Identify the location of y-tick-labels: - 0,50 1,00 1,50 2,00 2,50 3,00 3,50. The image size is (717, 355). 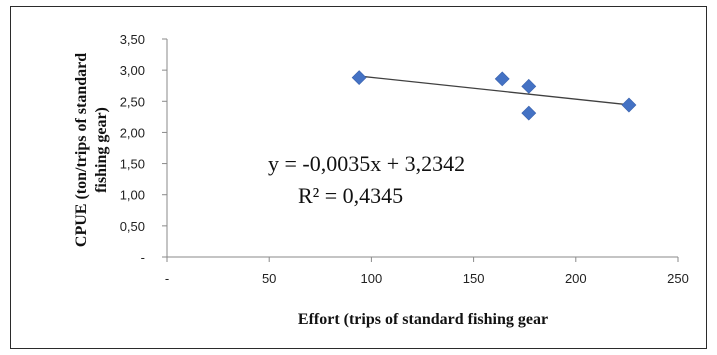
(143, 148).